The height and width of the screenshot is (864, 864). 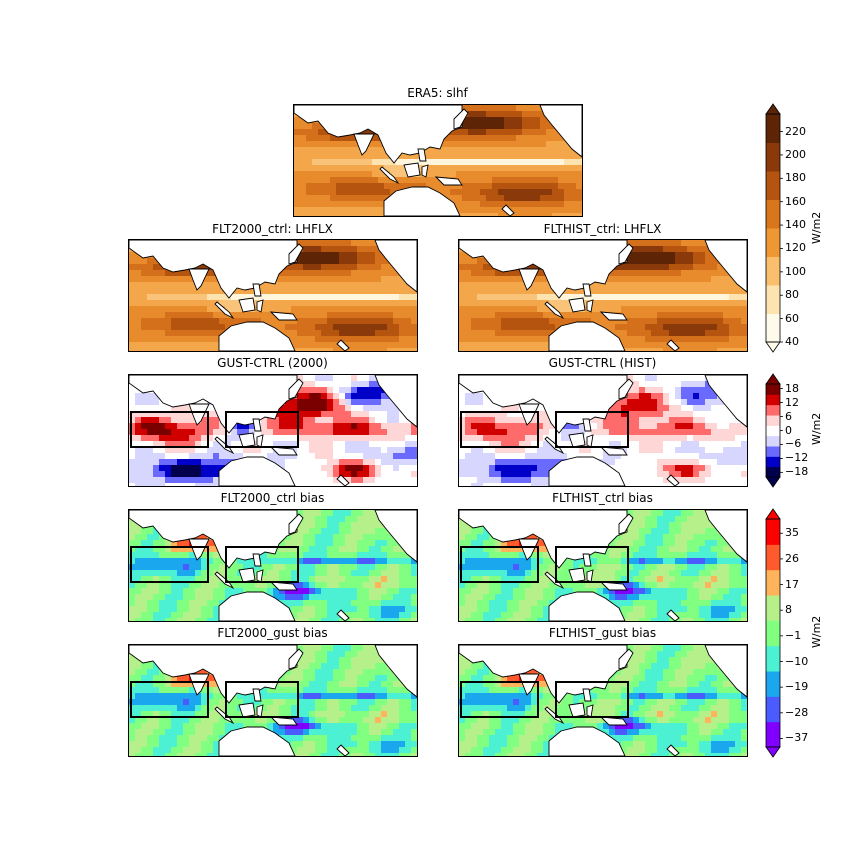 What do you see at coordinates (273, 430) in the screenshot?
I see `map-gust-ctrl-2000` at bounding box center [273, 430].